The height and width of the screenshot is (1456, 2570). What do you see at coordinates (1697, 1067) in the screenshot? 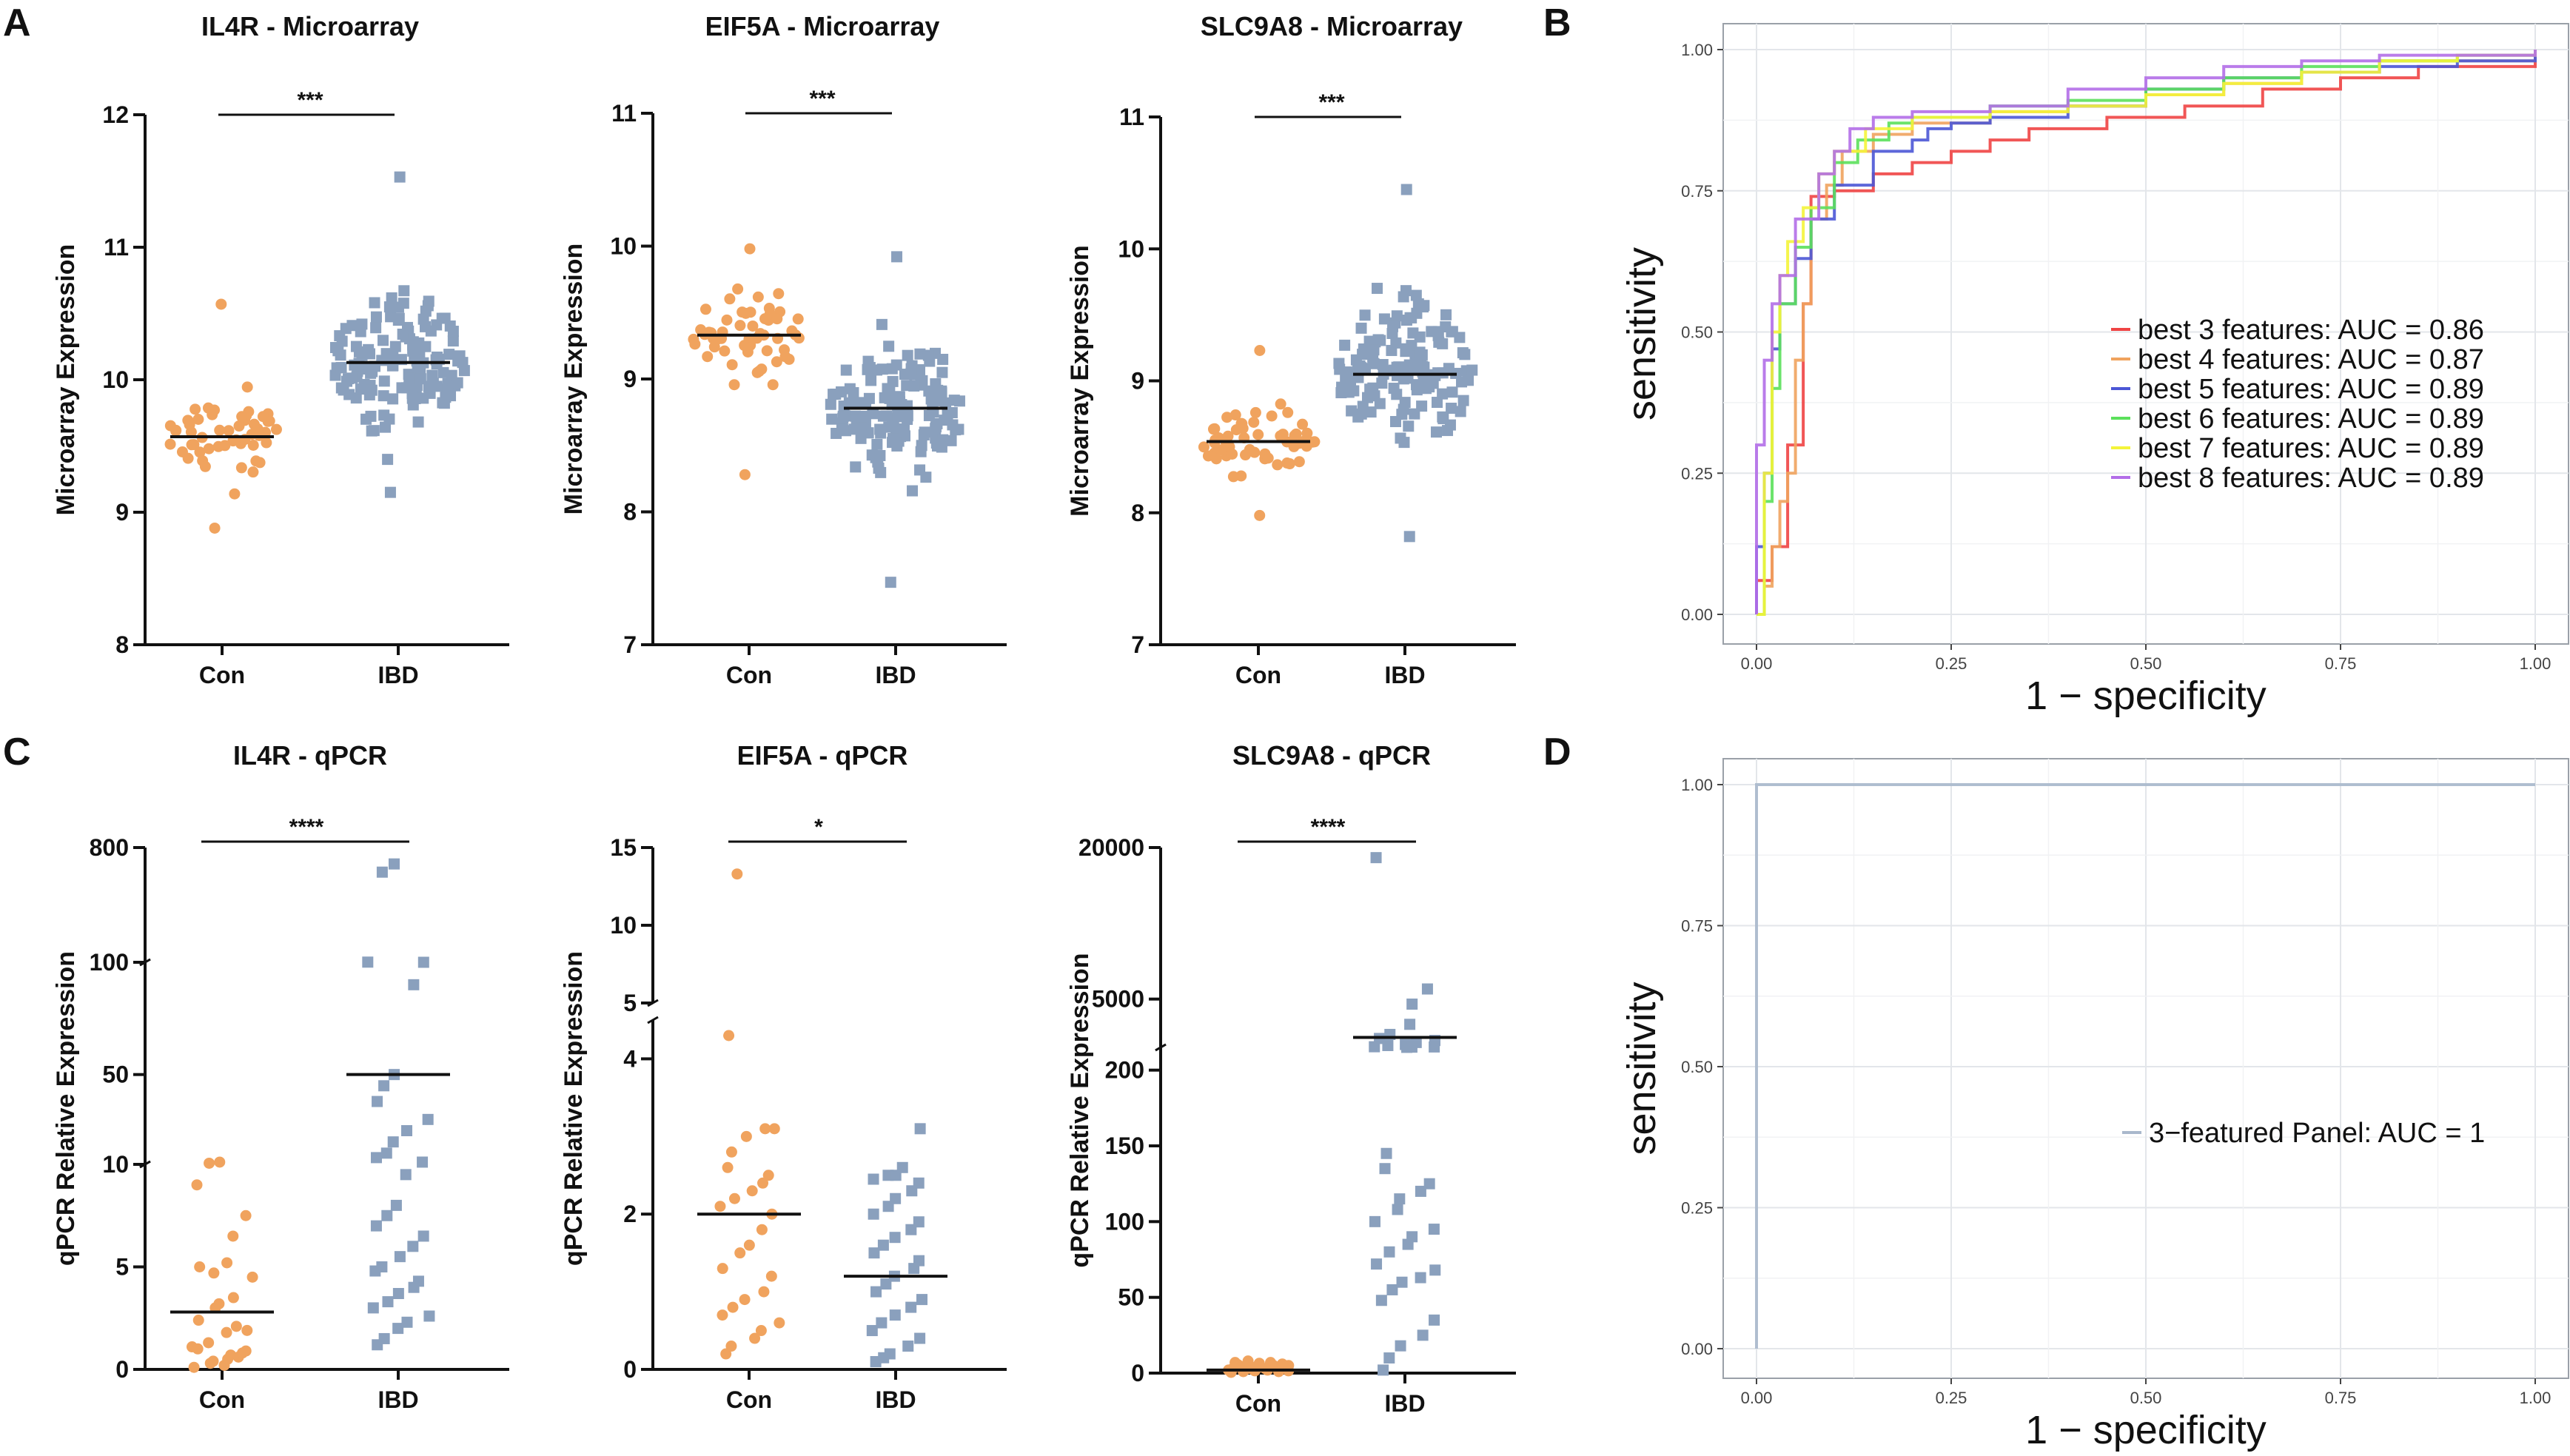
I see `y-tick-label: 0.50` at bounding box center [1697, 1067].